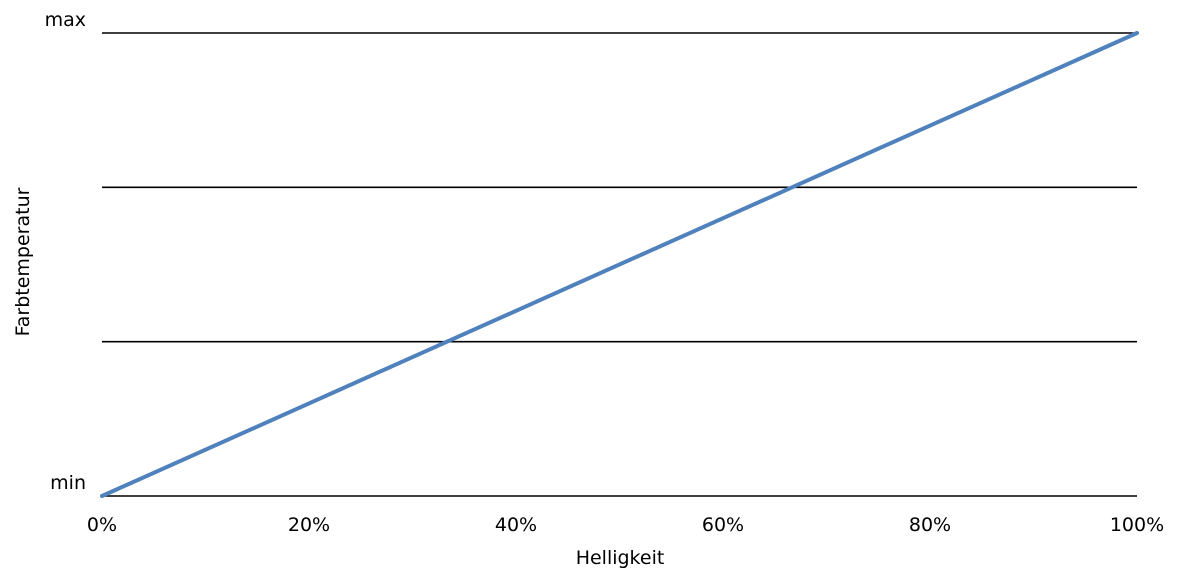  Describe the element at coordinates (723, 525) in the screenshot. I see `x-tick-label-3: 60%` at that location.